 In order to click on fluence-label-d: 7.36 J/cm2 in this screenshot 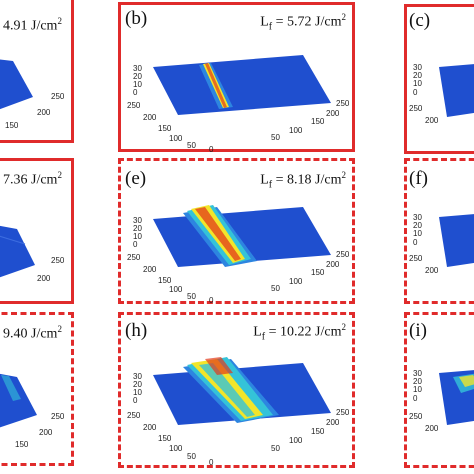, I will do `click(32, 179)`.